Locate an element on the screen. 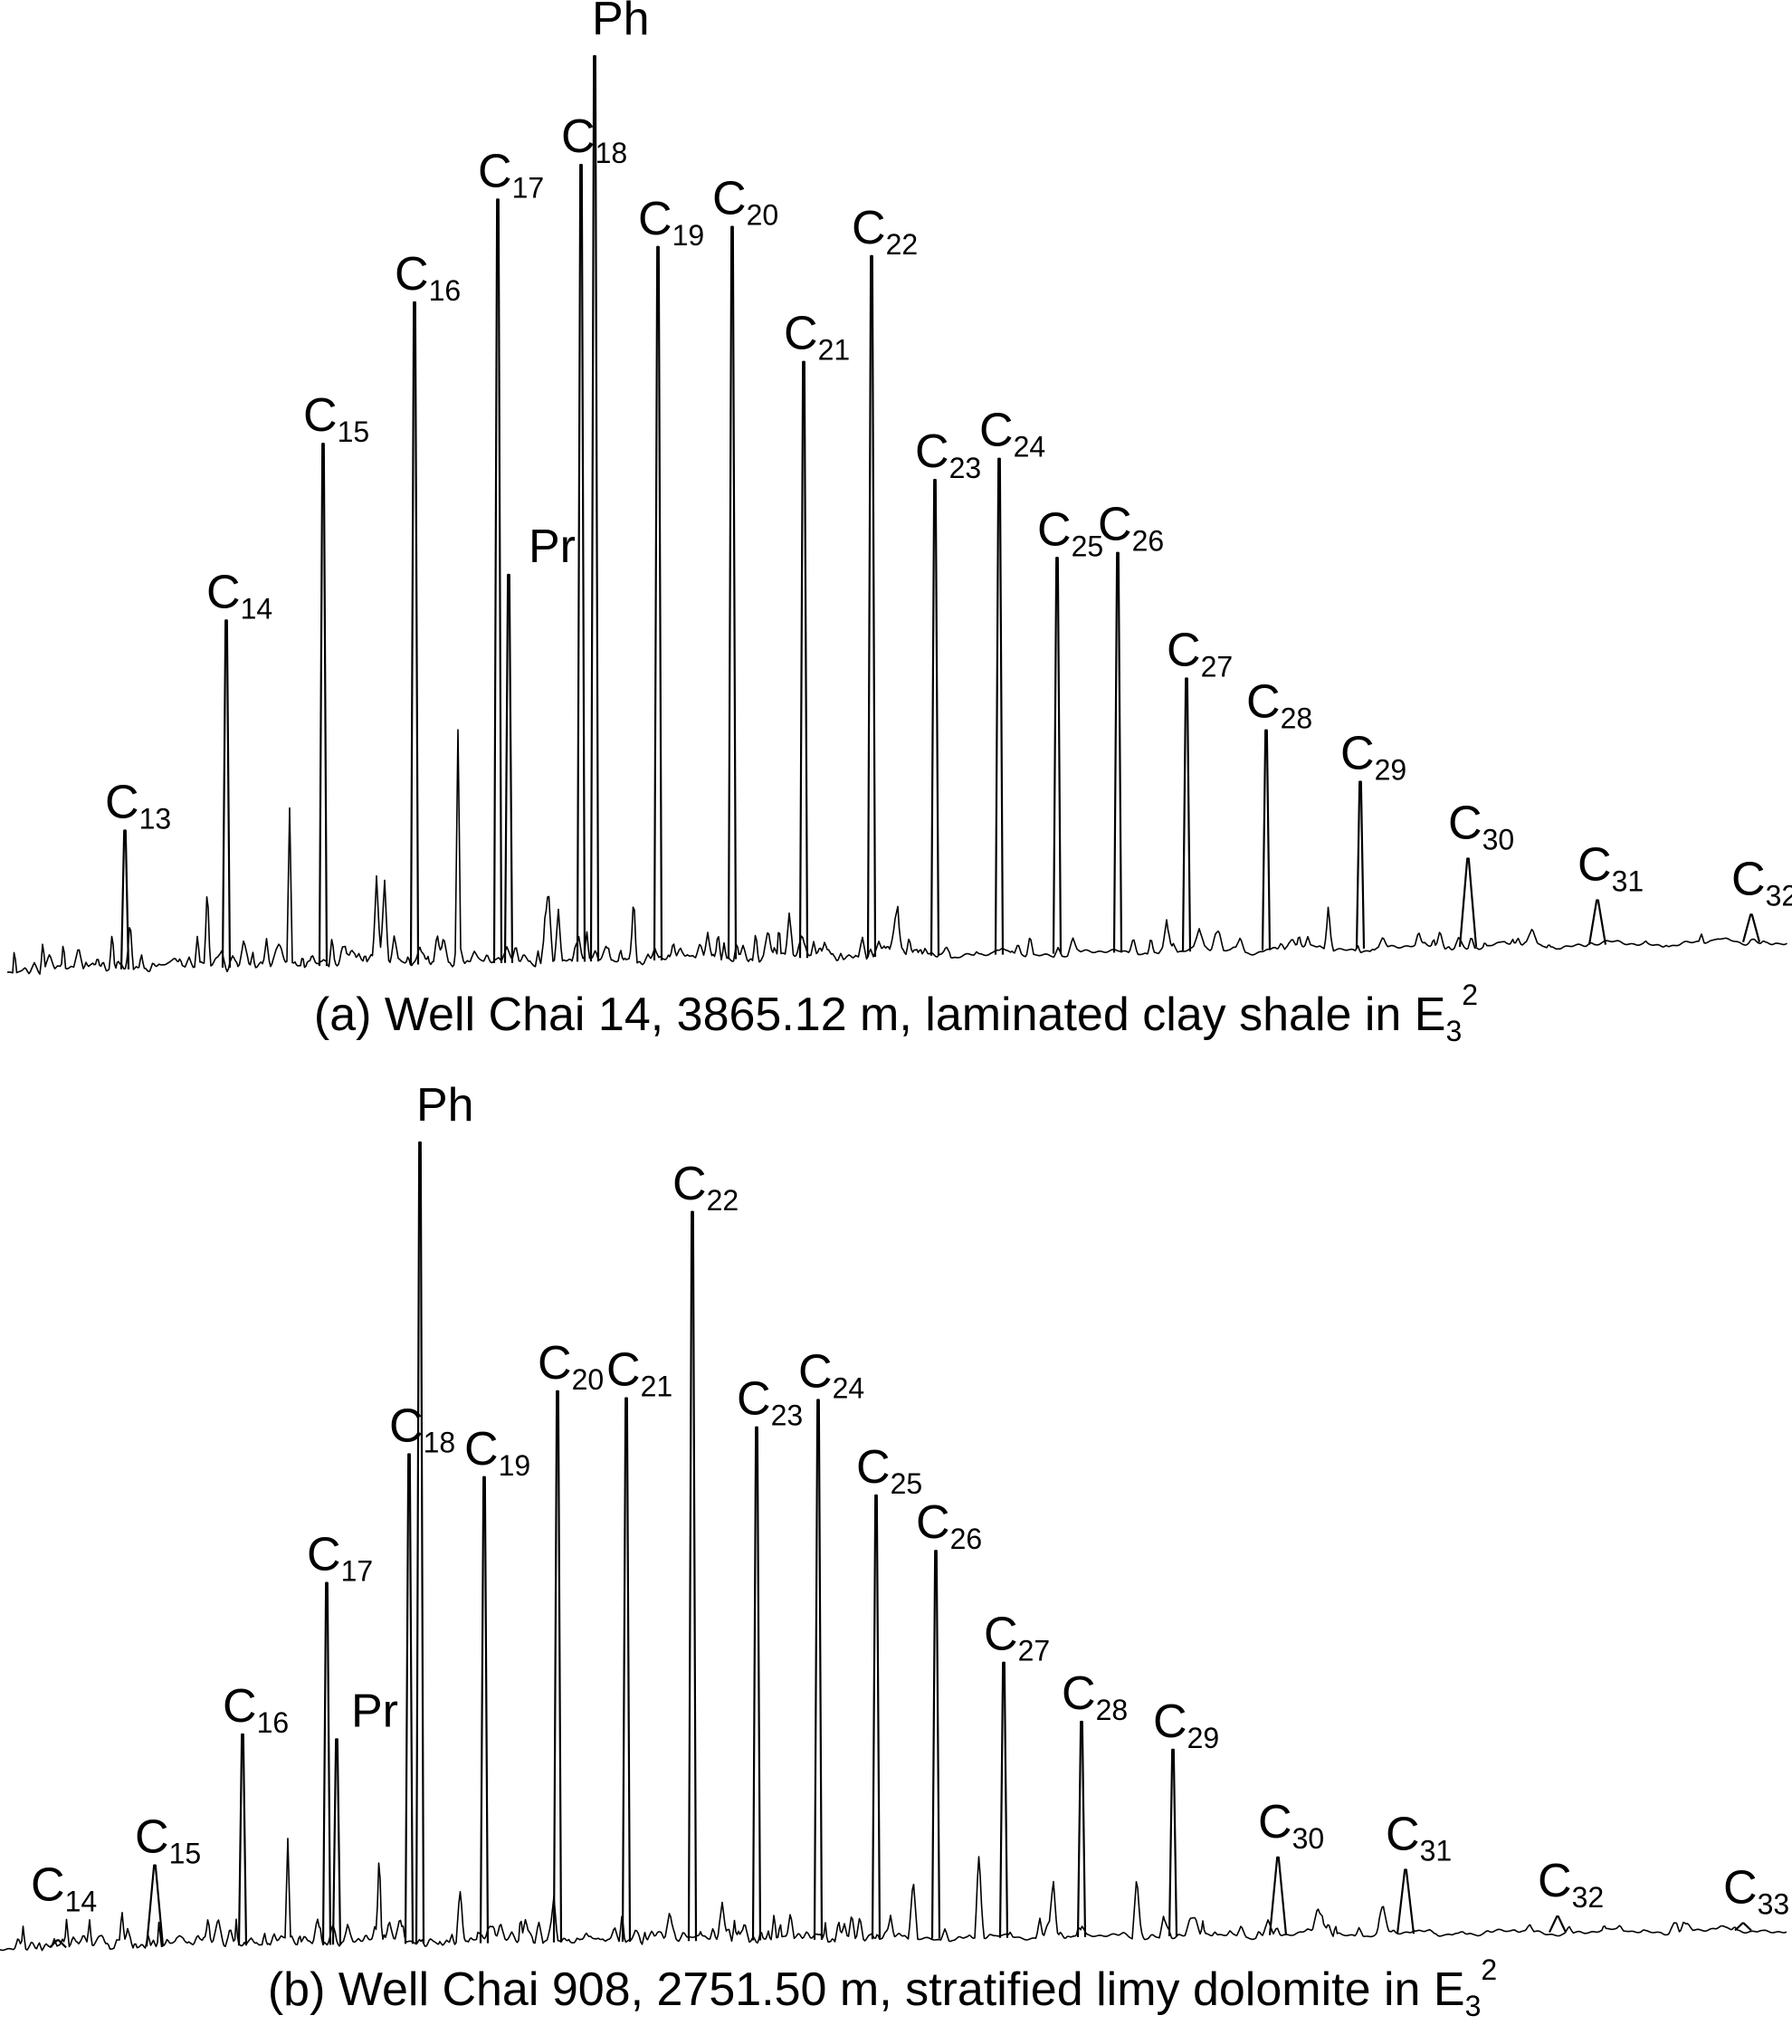  peak-c13 is located at coordinates (124, 899).